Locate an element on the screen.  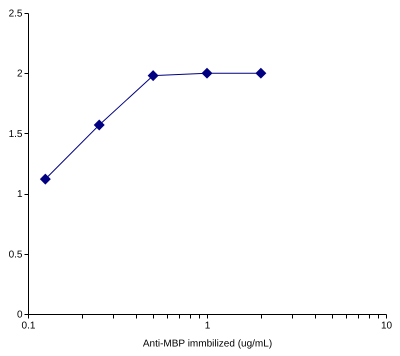
y-tick-label: 2 is located at coordinates (19, 74).